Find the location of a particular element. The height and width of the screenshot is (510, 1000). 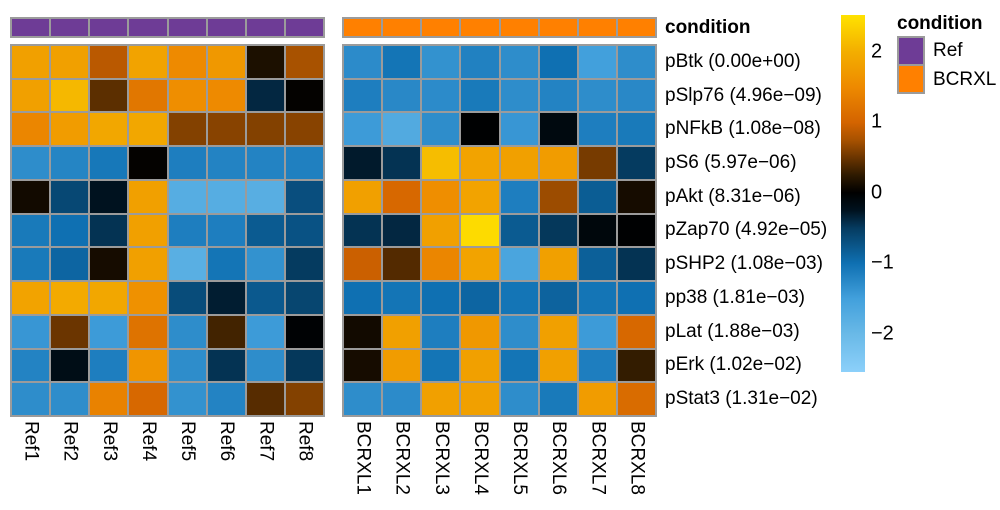

row-label: pZap70 (4.92e−05) is located at coordinates (746, 230).